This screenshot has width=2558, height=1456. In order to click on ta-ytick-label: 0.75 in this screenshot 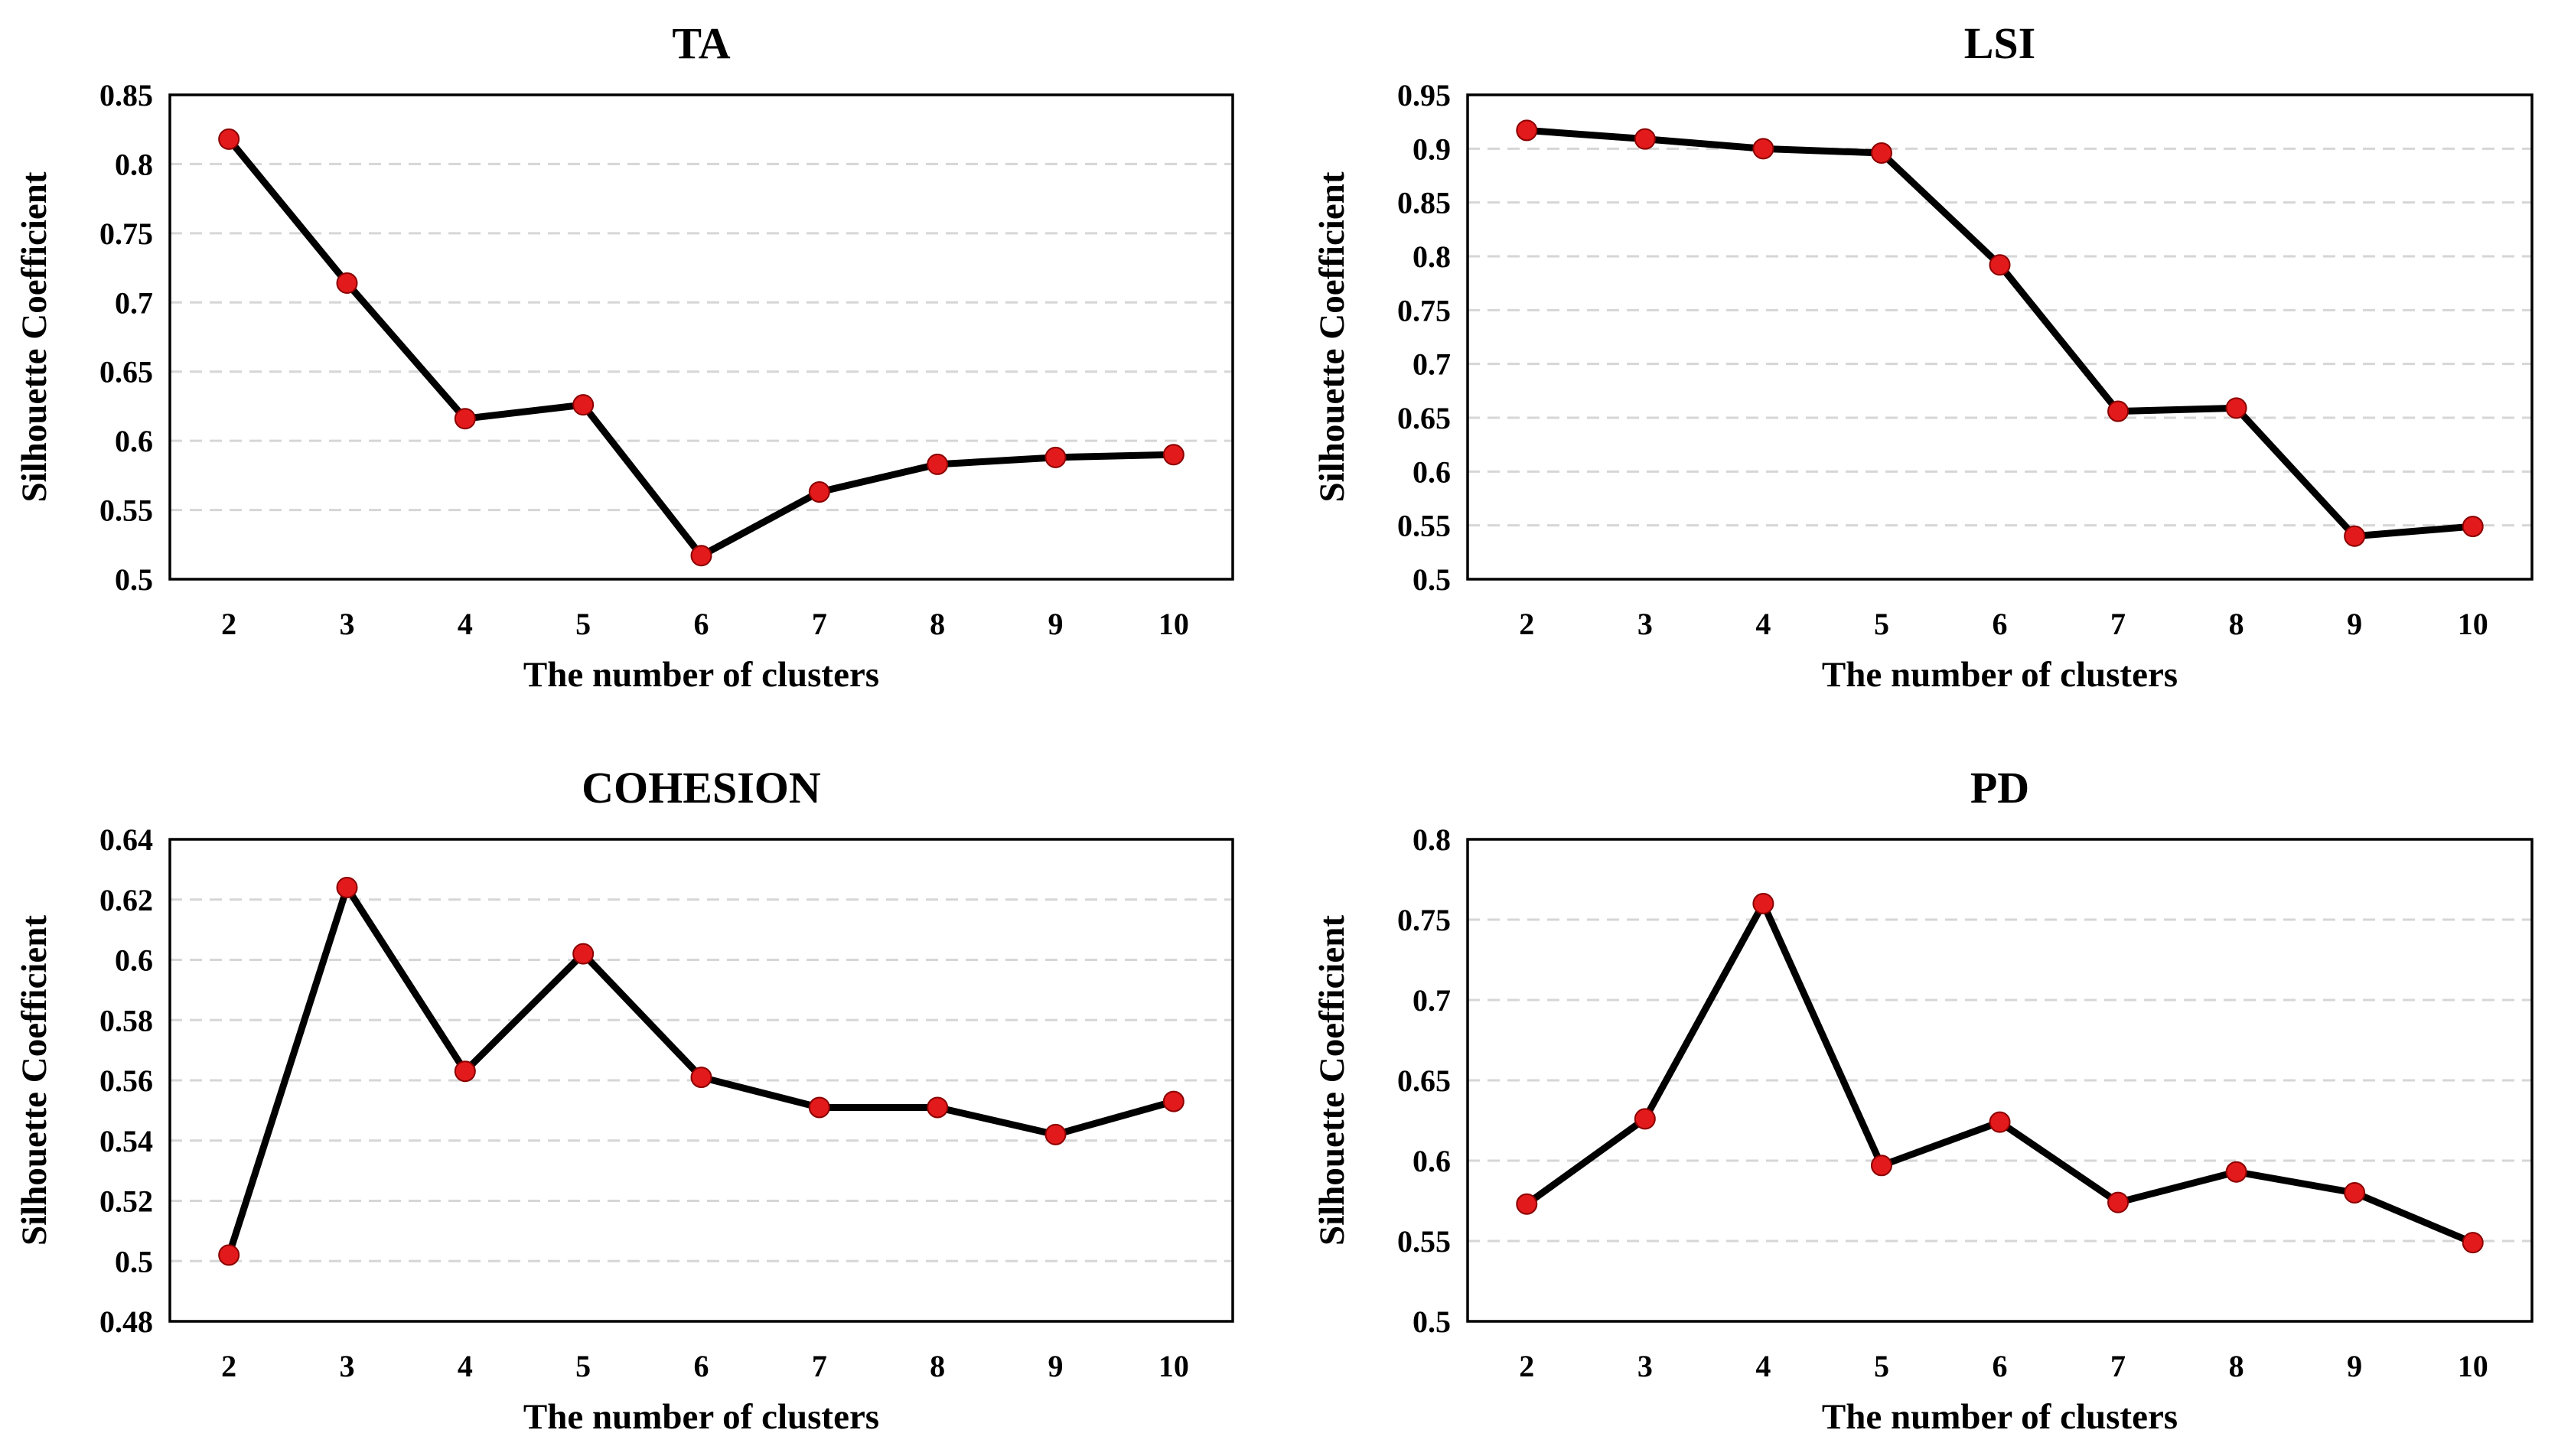, I will do `click(126, 234)`.